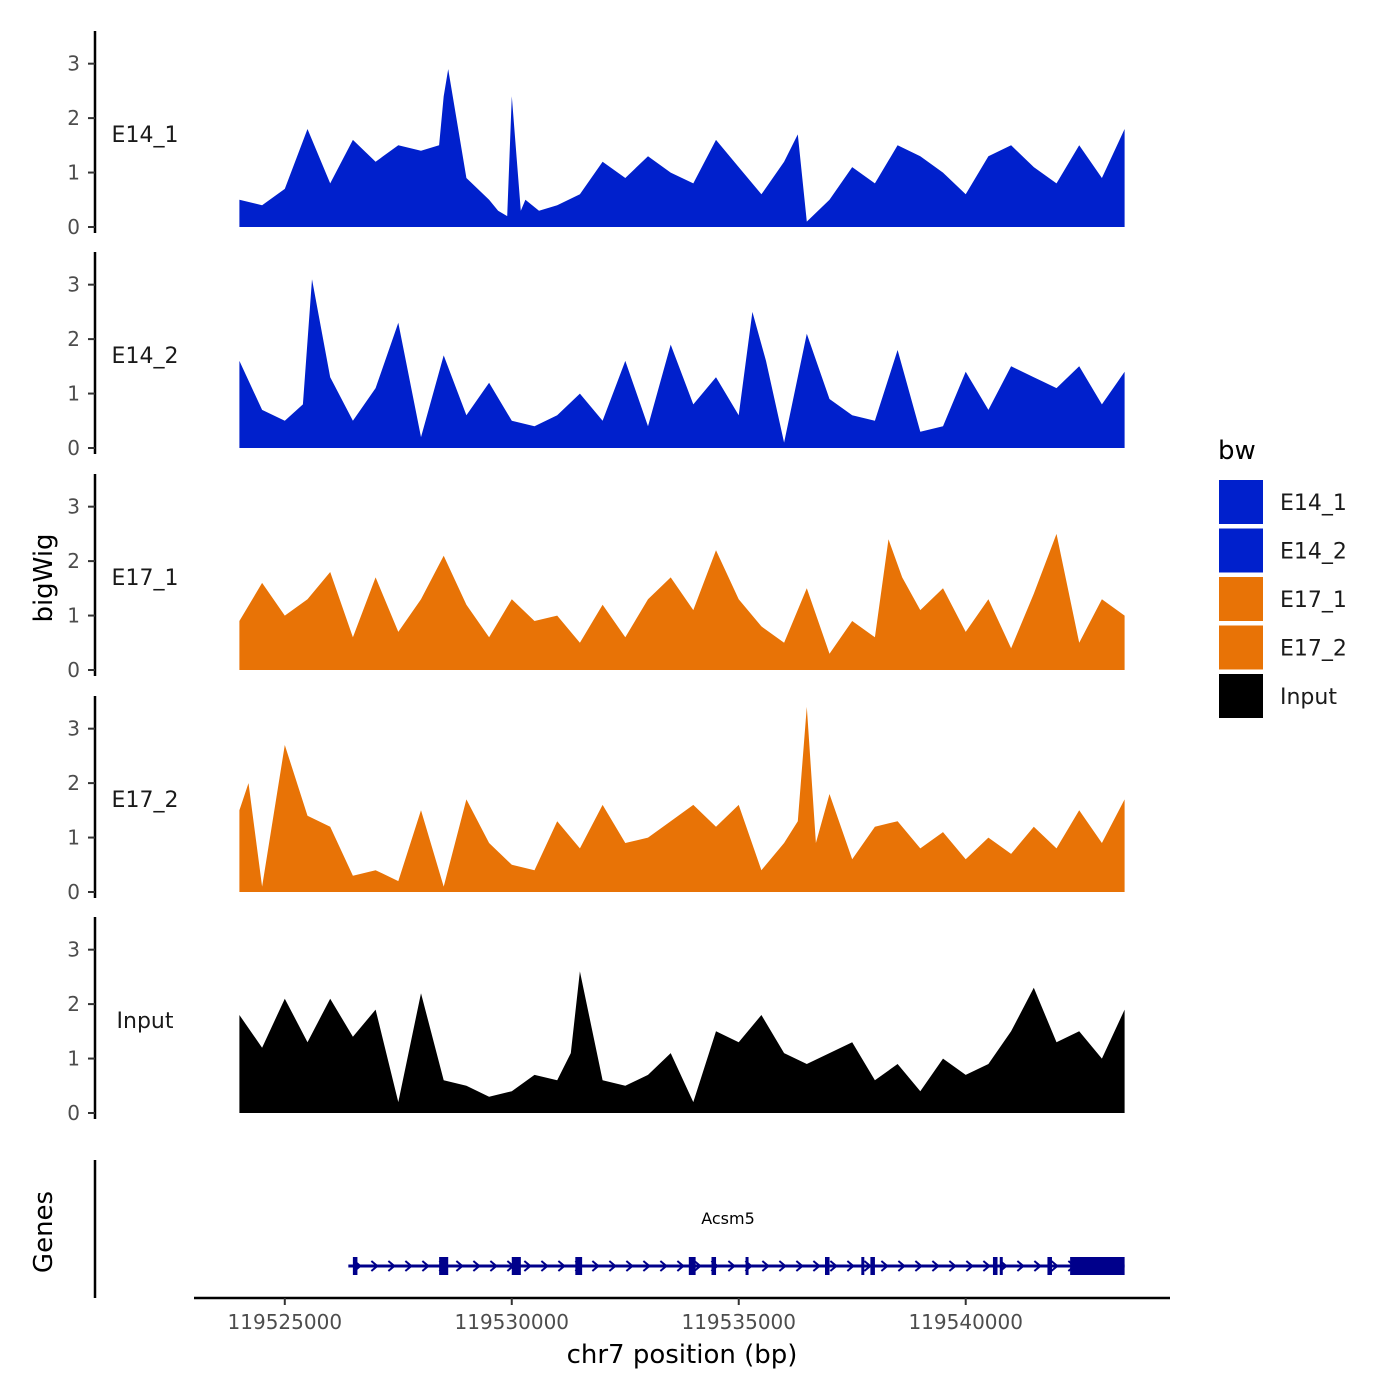 Image resolution: width=1400 pixels, height=1400 pixels. What do you see at coordinates (965, 1322) in the screenshot?
I see `x-tick-label: 119540000` at bounding box center [965, 1322].